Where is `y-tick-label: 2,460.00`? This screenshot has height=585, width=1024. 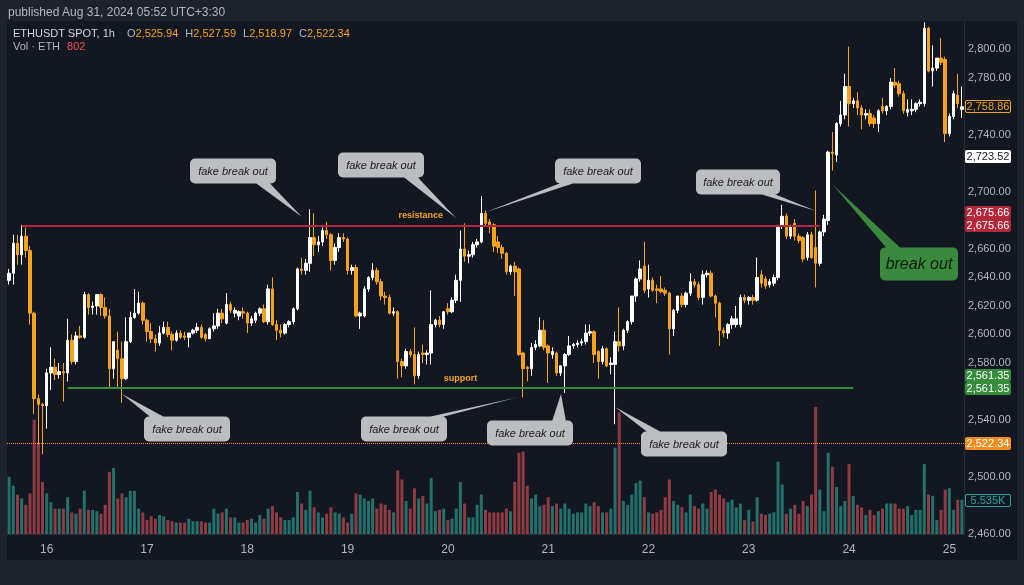 y-tick-label: 2,460.00 is located at coordinates (989, 532).